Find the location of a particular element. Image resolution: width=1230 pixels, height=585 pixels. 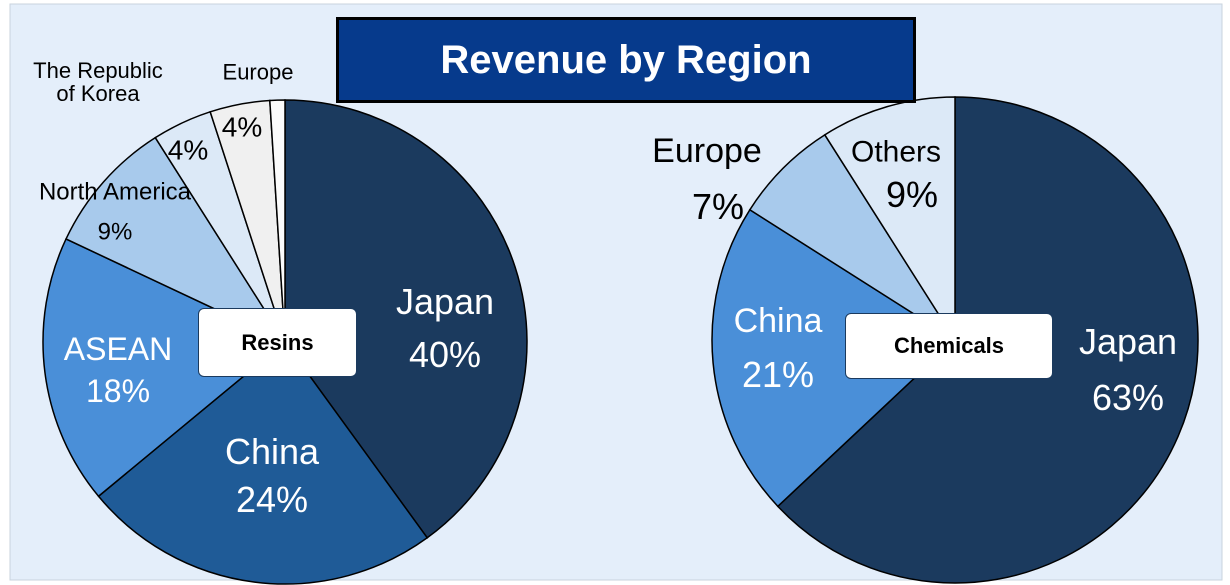

value-label: 24% is located at coordinates (272, 500).